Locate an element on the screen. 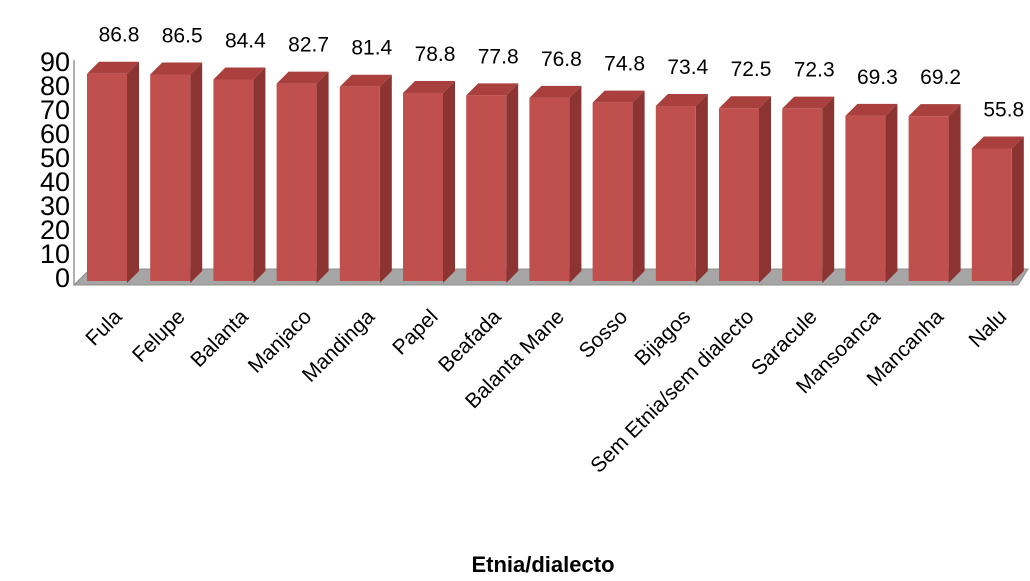 Image resolution: width=1030 pixels, height=581 pixels. category-label: Papel is located at coordinates (415, 332).